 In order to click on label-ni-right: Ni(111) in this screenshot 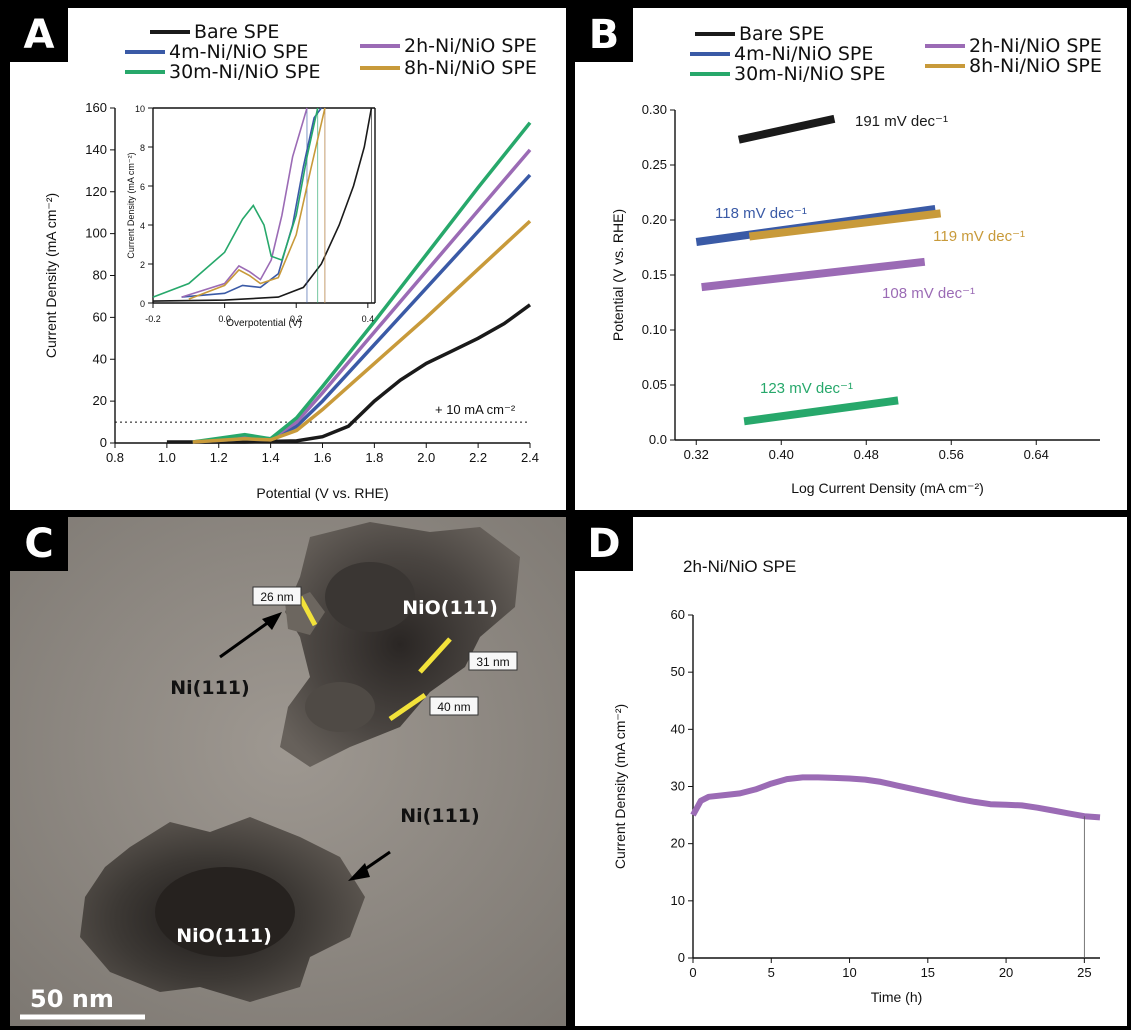, I will do `click(439, 816)`.